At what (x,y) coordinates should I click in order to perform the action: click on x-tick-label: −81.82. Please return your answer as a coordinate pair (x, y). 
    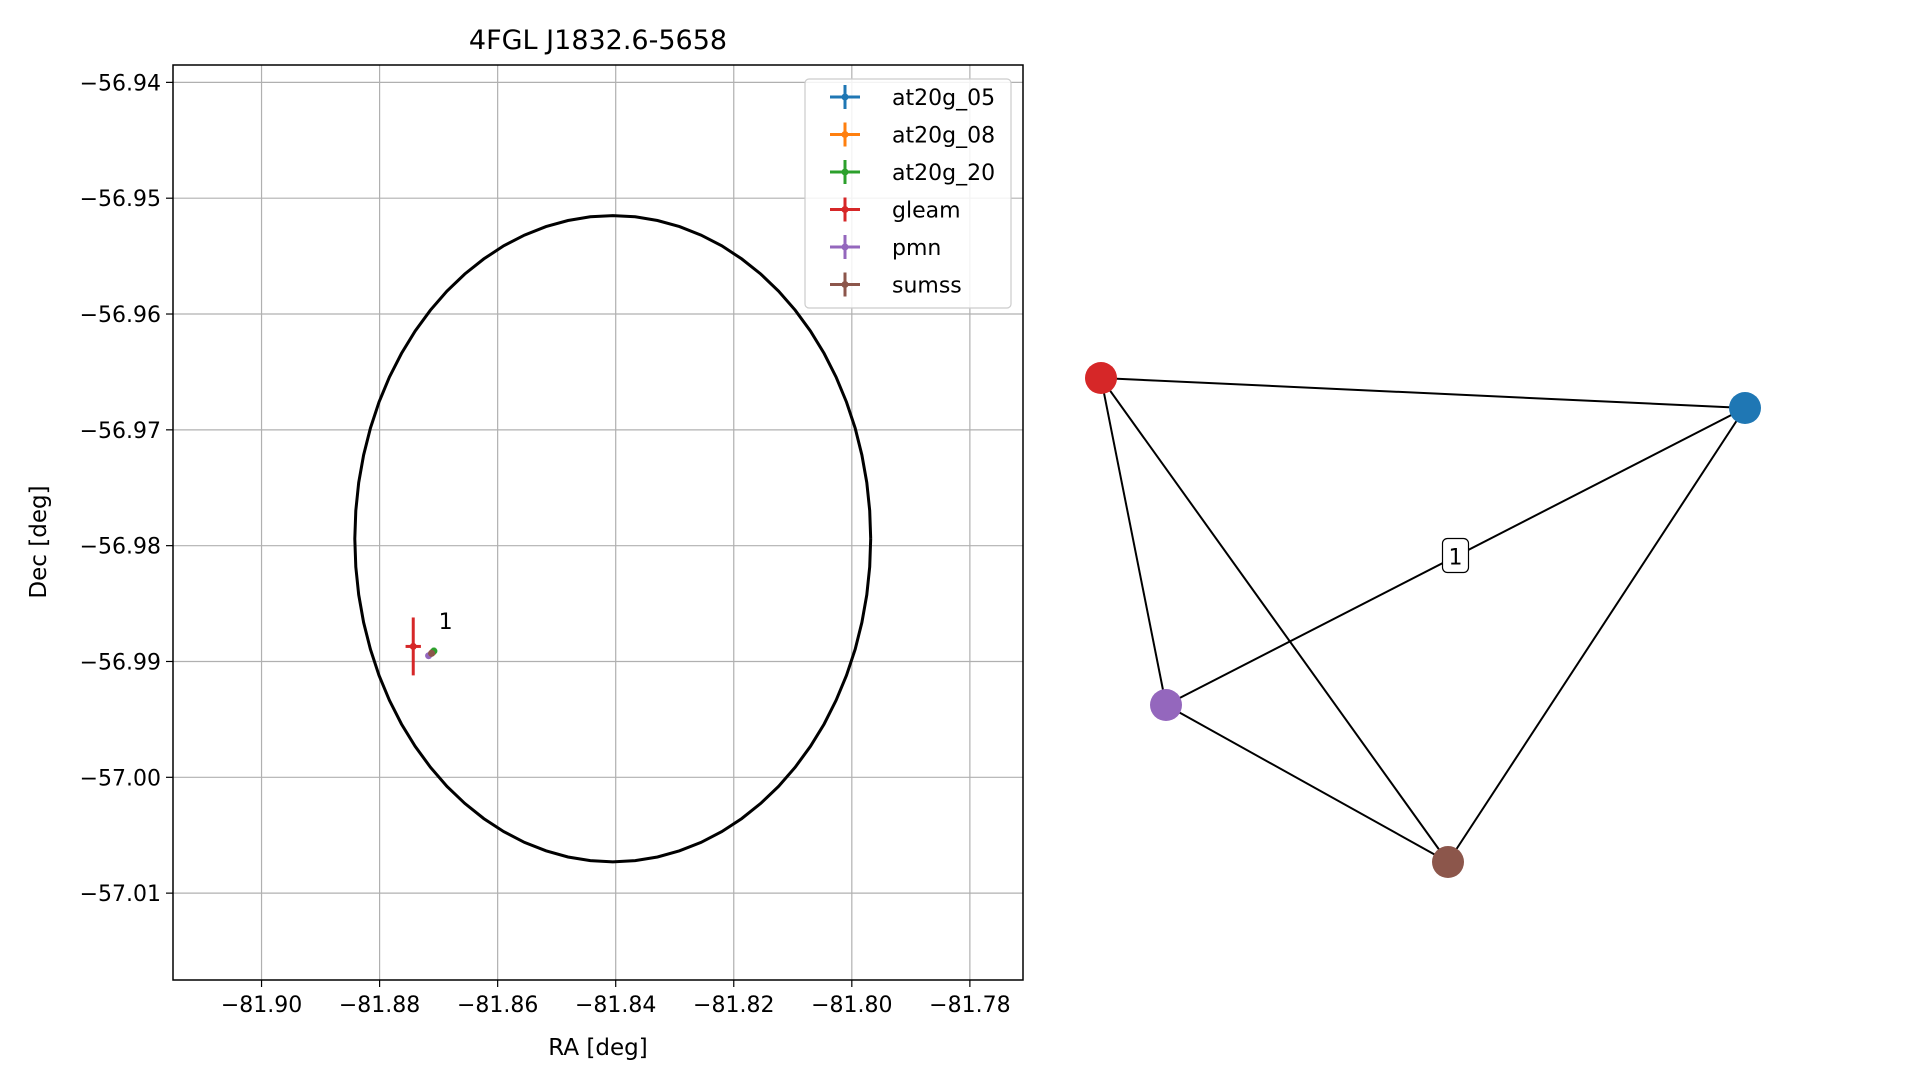
    Looking at the image, I should click on (733, 1005).